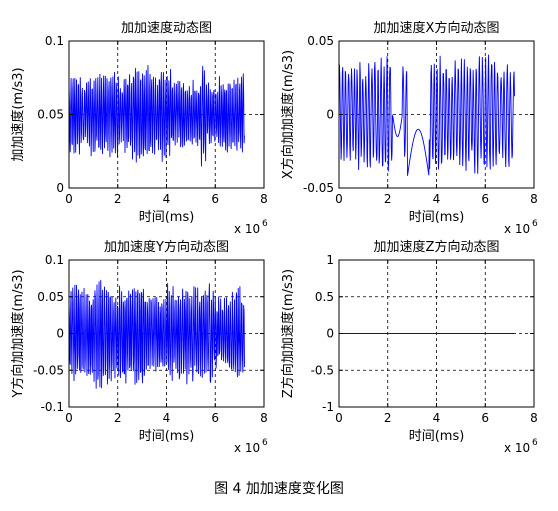 This screenshot has width=558, height=511. What do you see at coordinates (437, 247) in the screenshot?
I see `chart-title: 加加速度Z方向动态图` at bounding box center [437, 247].